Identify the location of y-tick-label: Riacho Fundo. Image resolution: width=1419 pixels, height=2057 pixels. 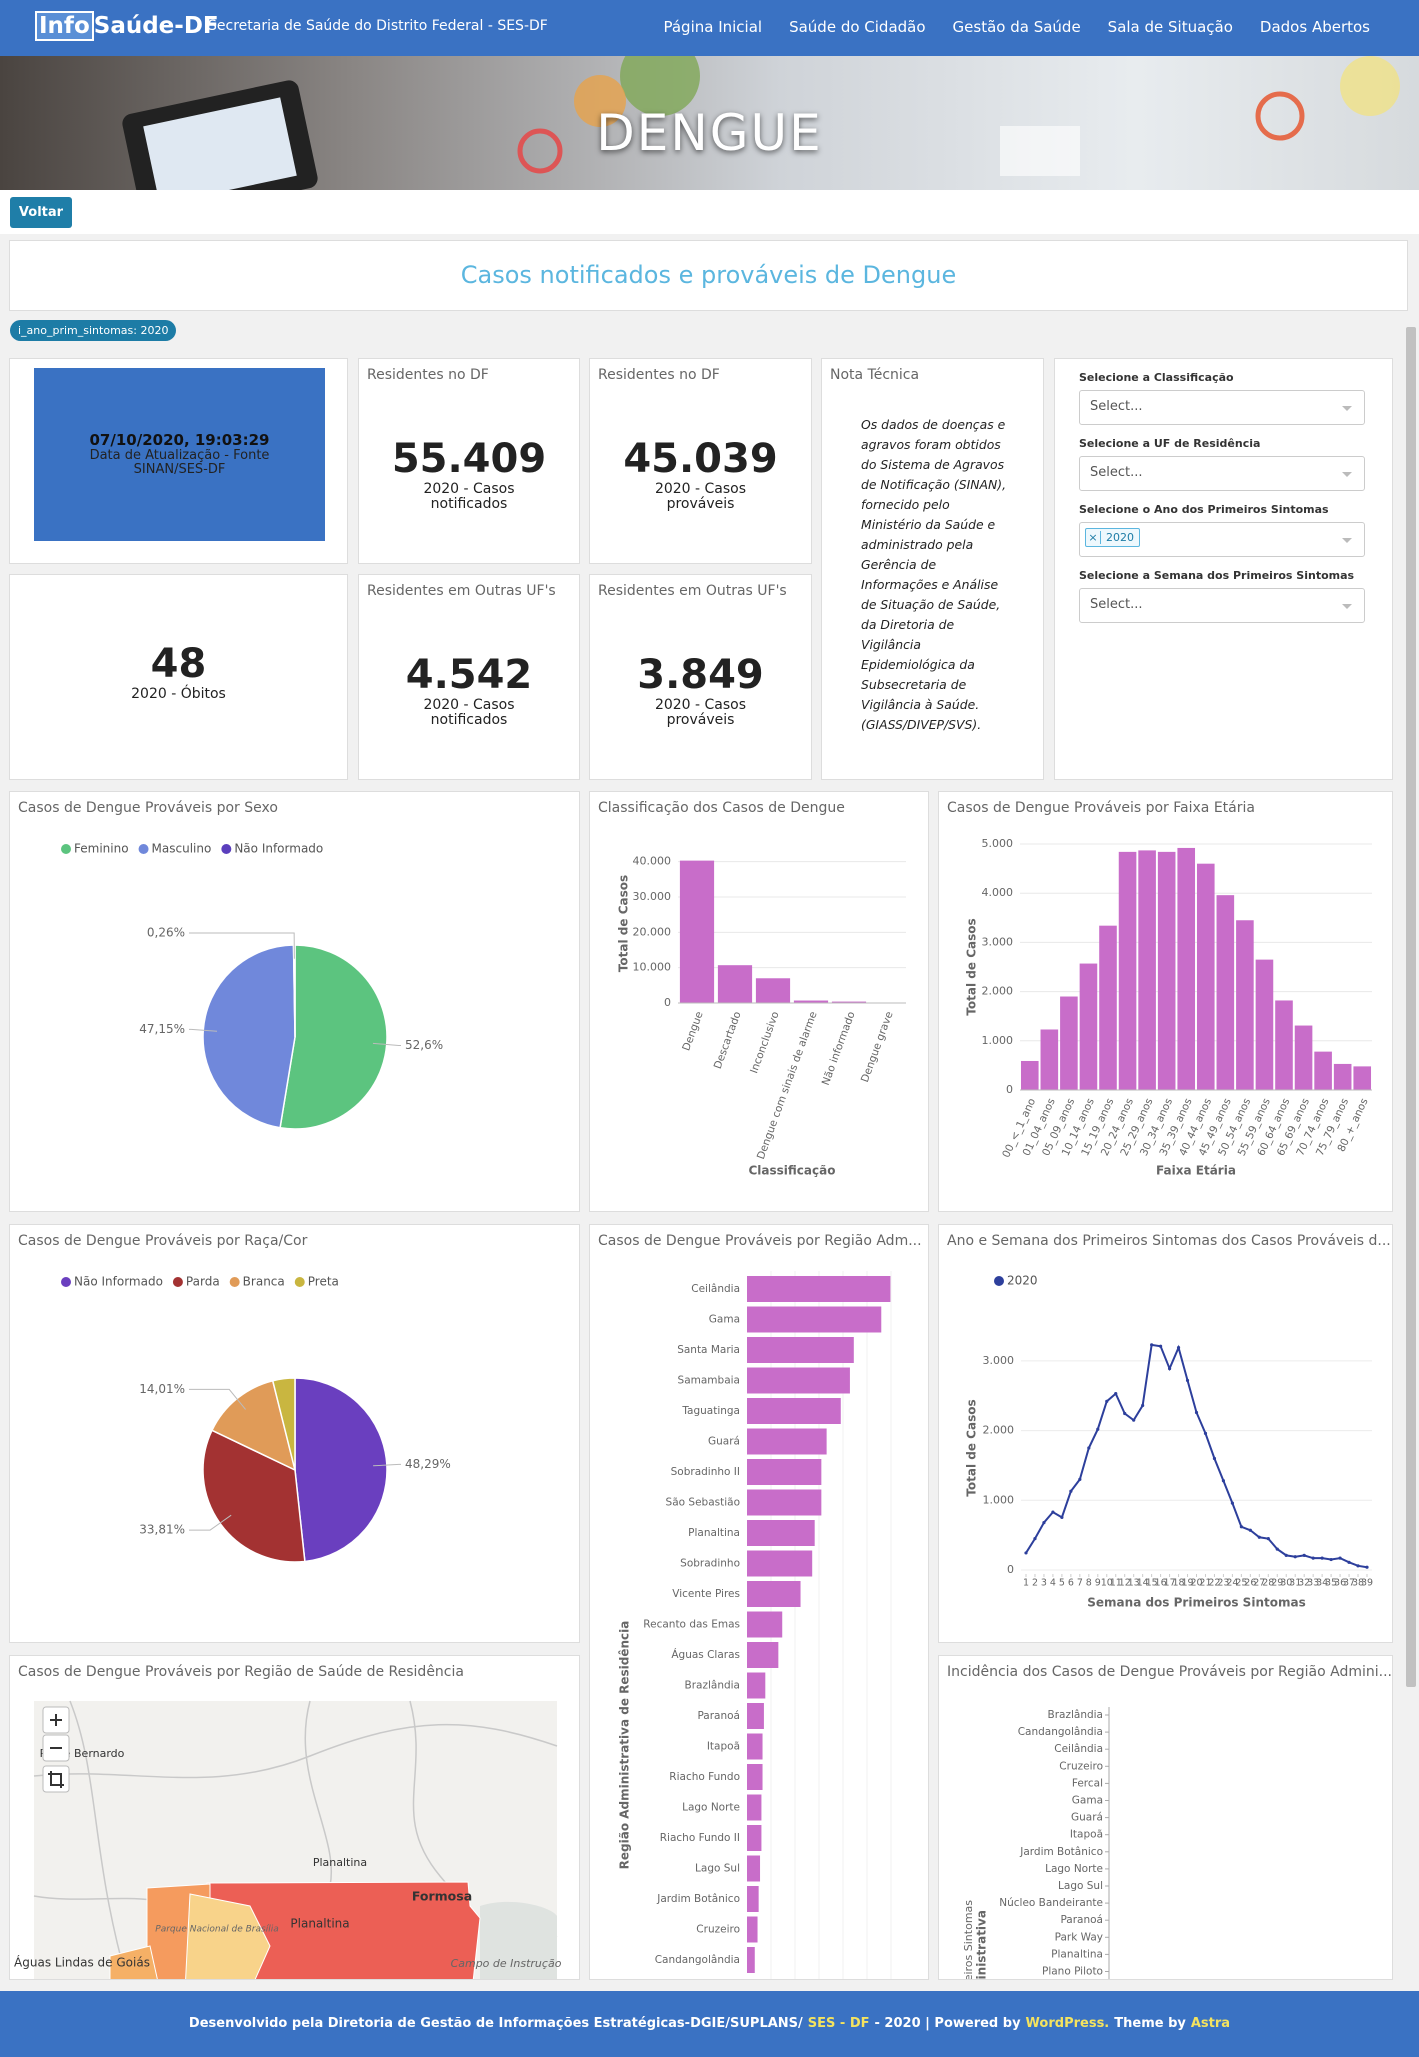
(704, 1777).